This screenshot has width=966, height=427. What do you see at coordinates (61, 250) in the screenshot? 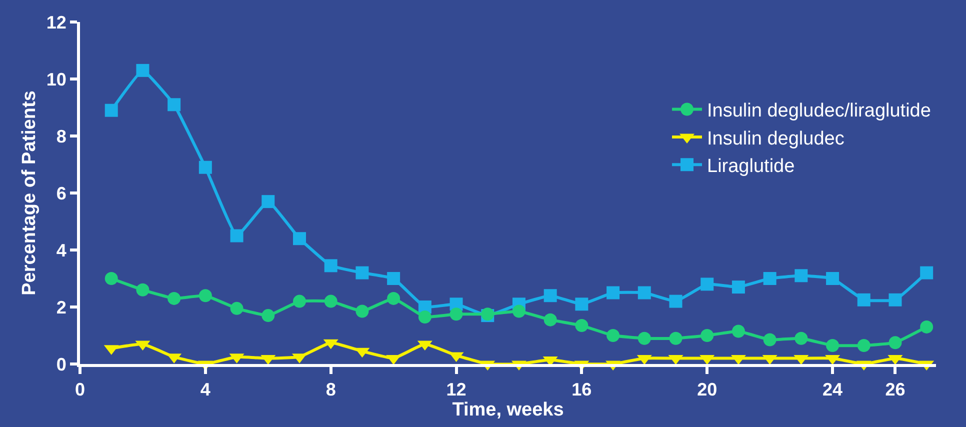
I see `y-tick-label: 4` at bounding box center [61, 250].